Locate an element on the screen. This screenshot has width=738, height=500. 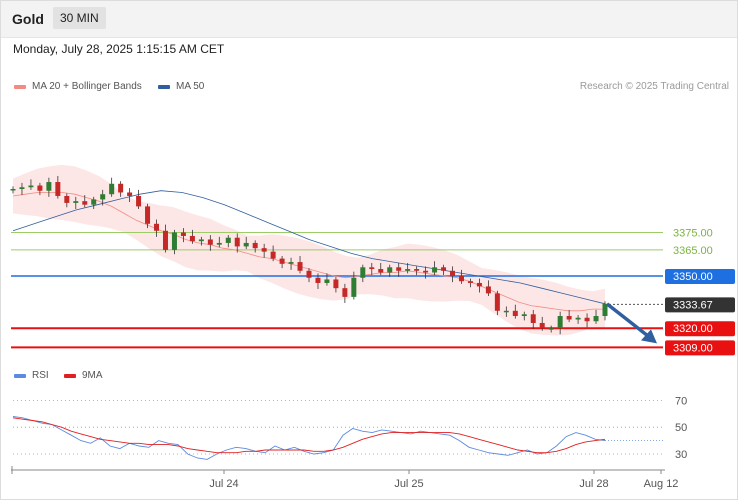
forecast-arrow-shaft is located at coordinates (629, 321).